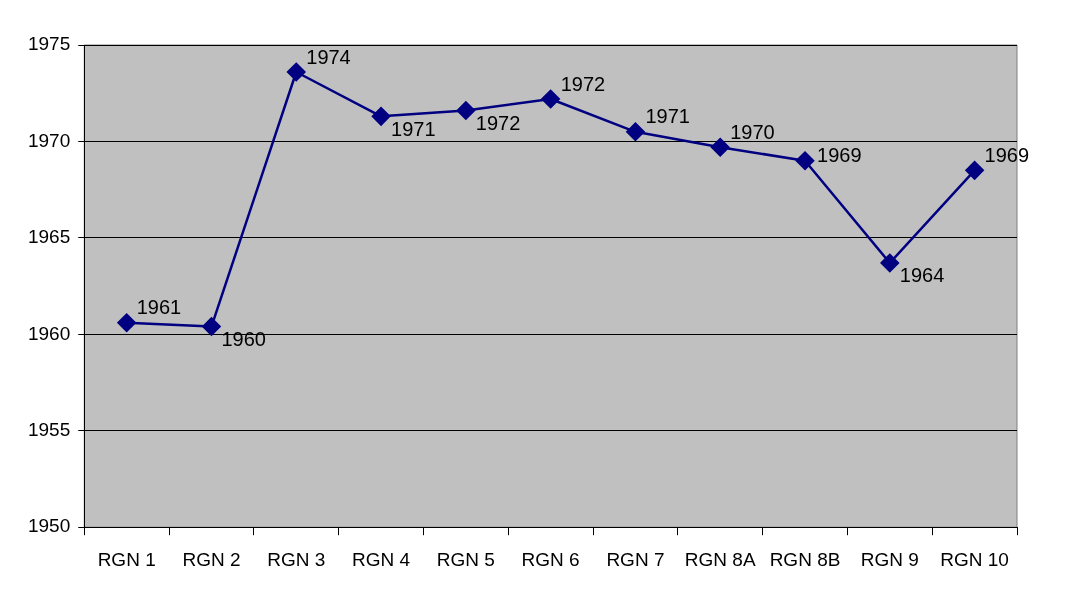 This screenshot has width=1072, height=601. Describe the element at coordinates (550, 559) in the screenshot. I see `x-tick-label: RGN 6` at that location.